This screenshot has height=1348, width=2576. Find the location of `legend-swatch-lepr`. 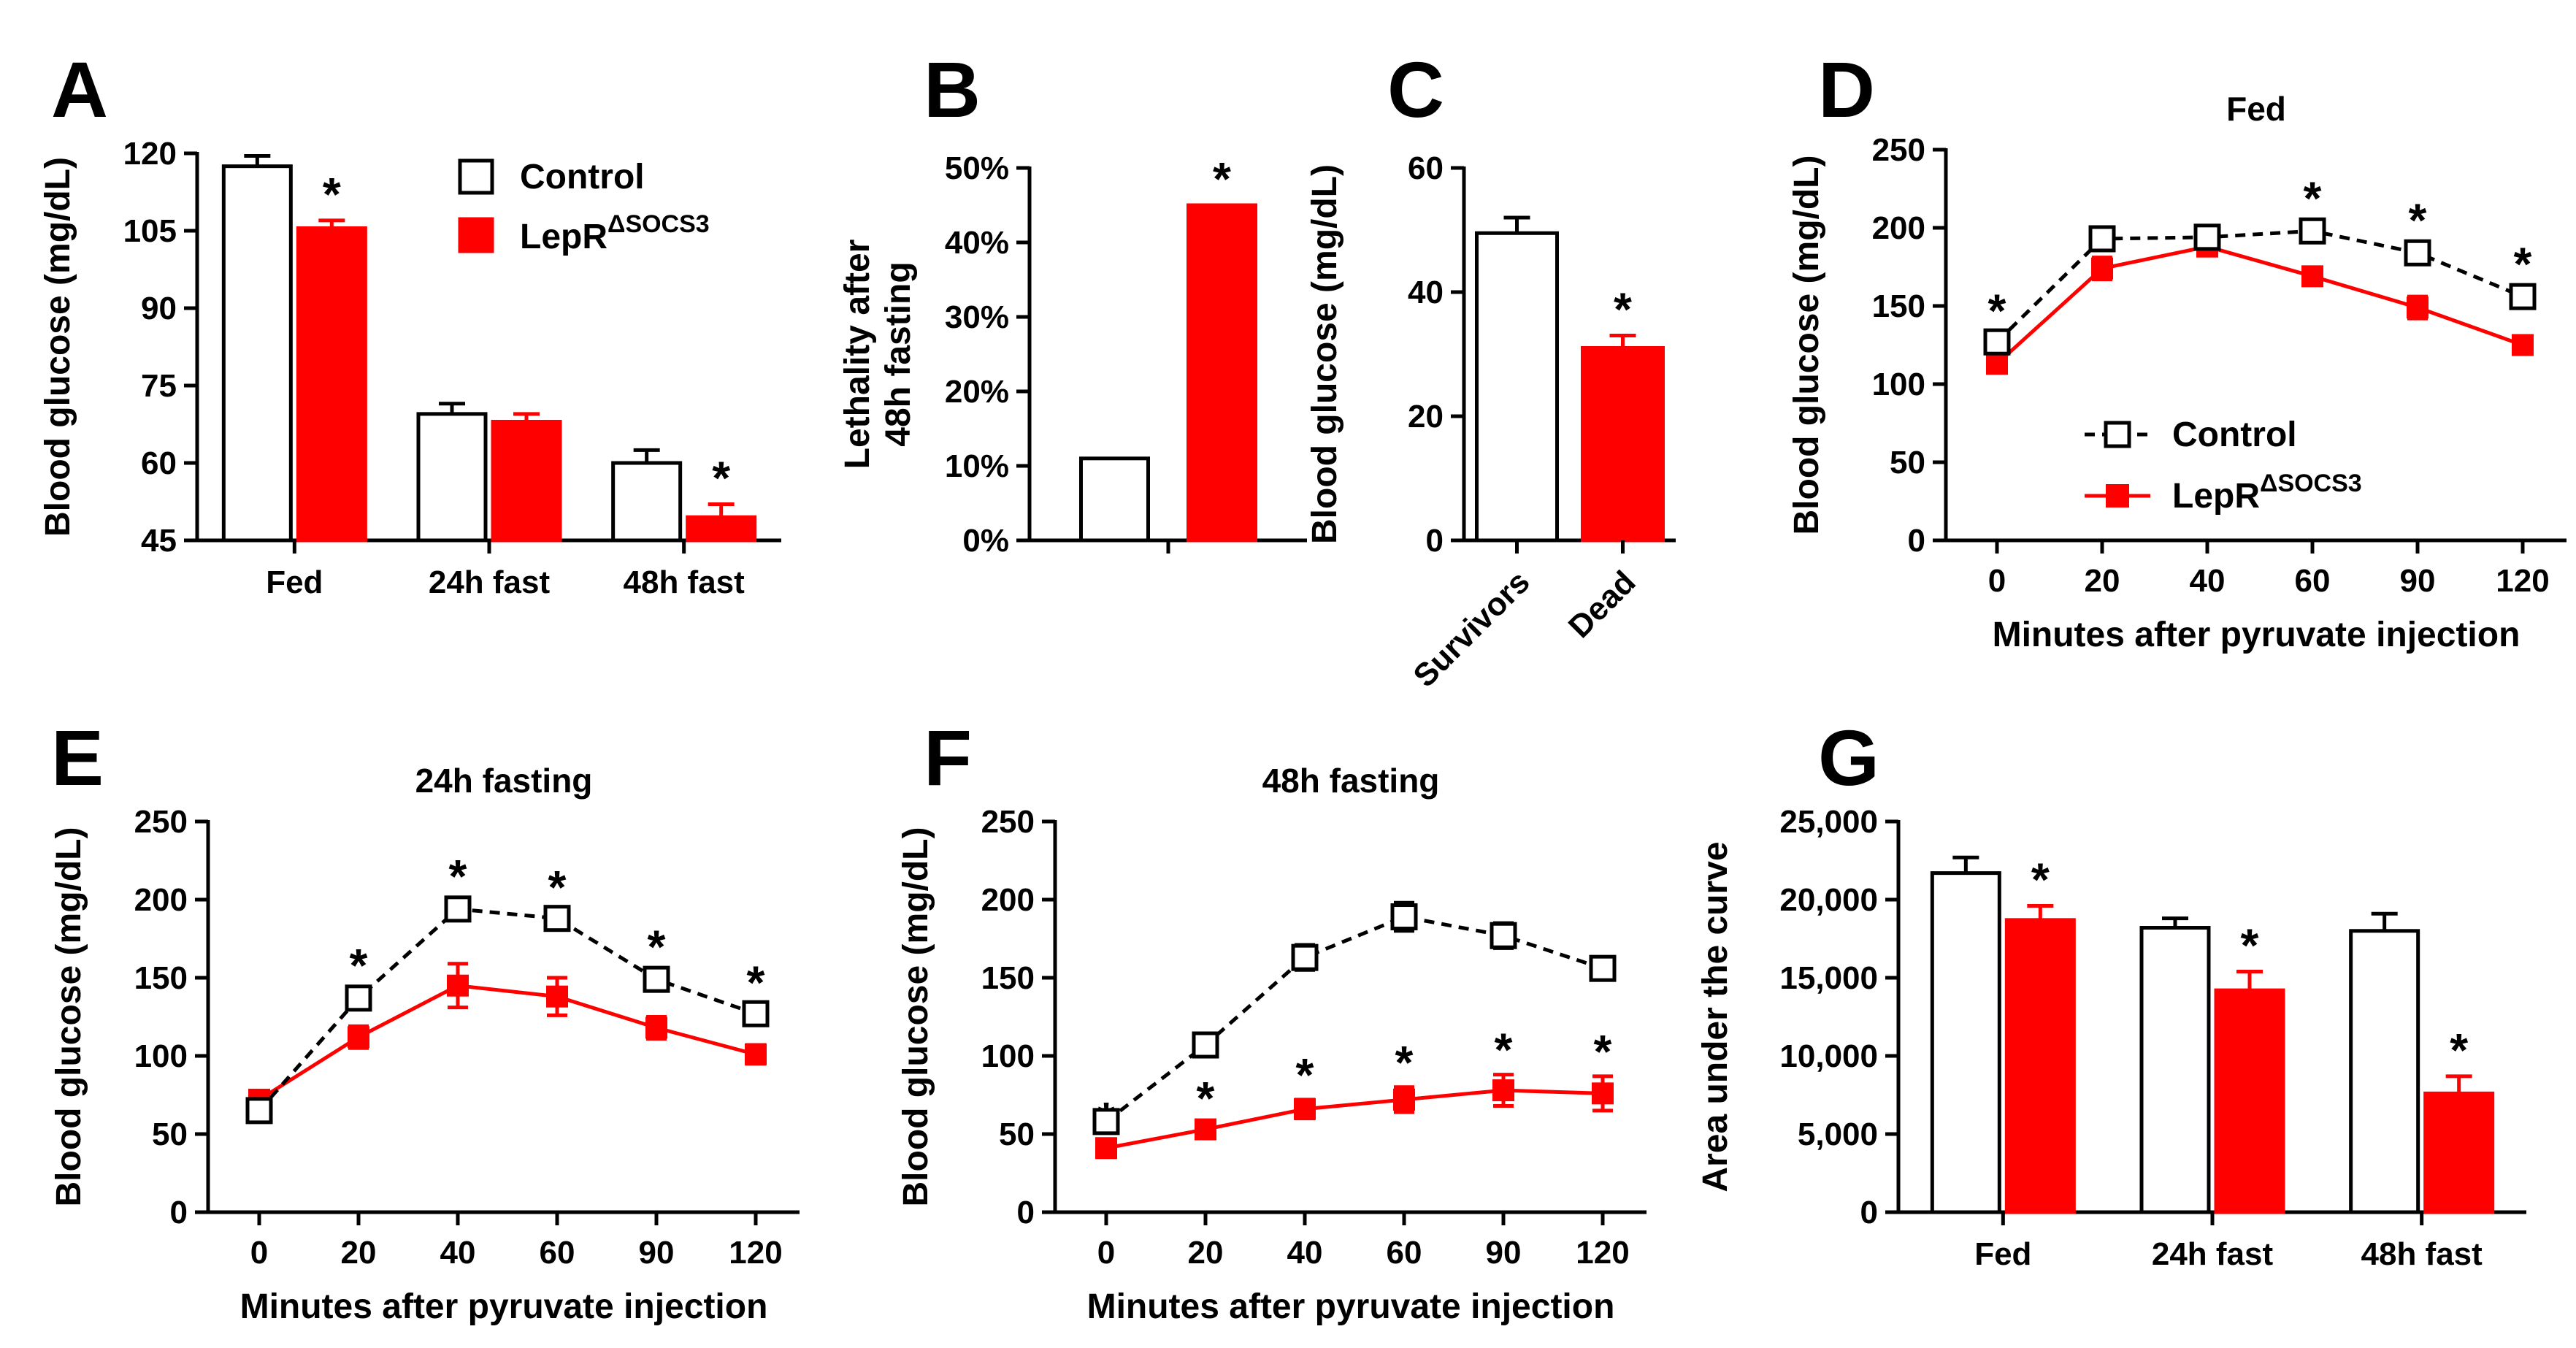

legend-swatch-lepr is located at coordinates (476, 235).